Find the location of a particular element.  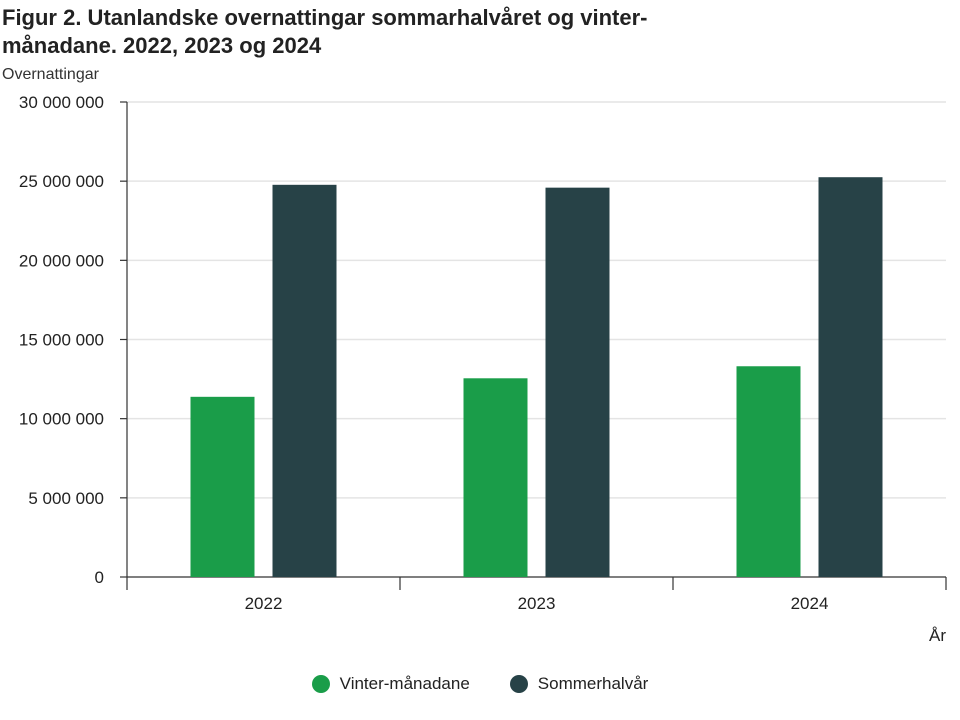

y-tick-label: 30 000 000 is located at coordinates (61, 102).